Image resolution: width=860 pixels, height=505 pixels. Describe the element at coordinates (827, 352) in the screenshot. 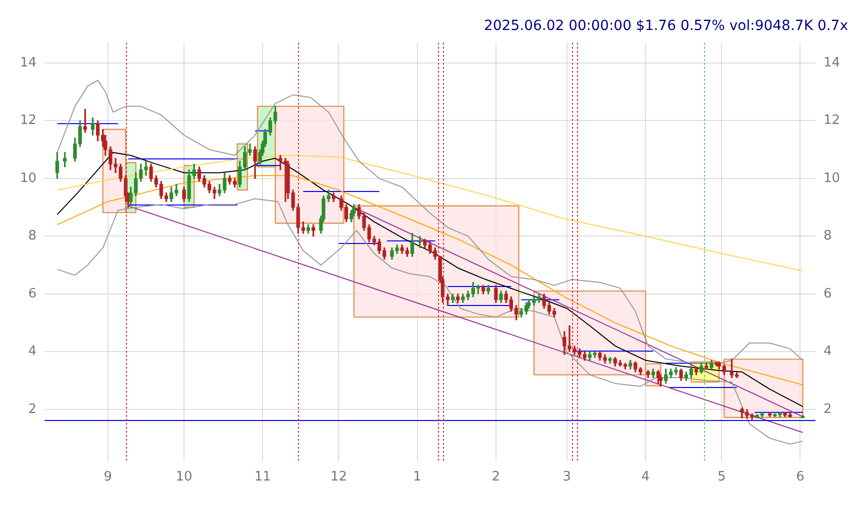

I see `y2-tick-label: 4` at that location.